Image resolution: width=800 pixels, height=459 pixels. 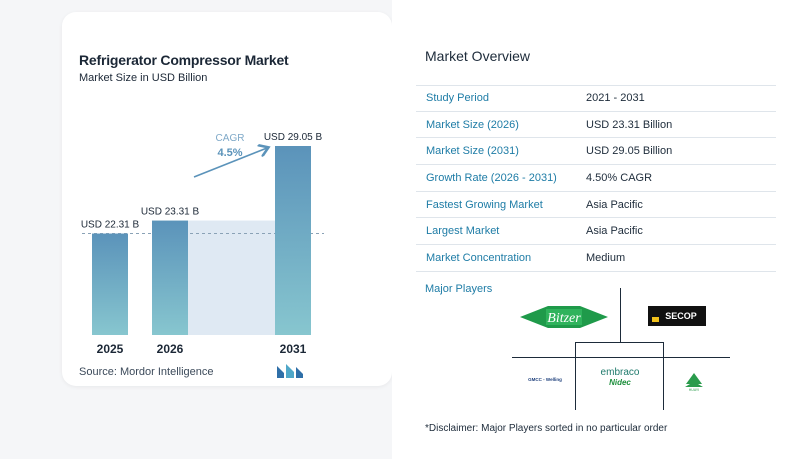 I want to click on huayi-logo: HUAYI, so click(x=694, y=382).